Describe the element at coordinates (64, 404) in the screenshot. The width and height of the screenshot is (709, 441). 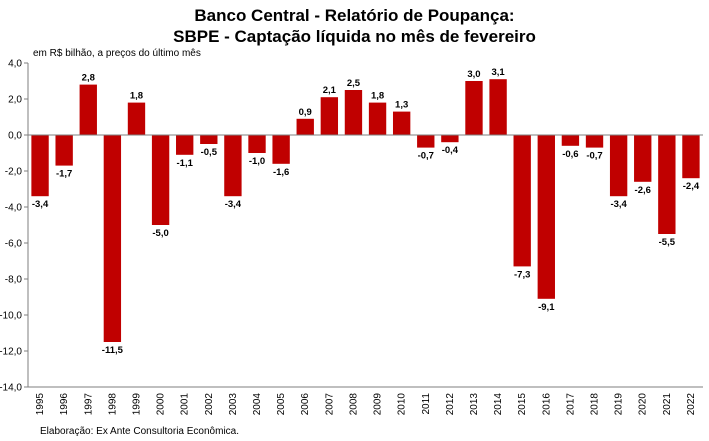
I see `x-tick-label: 1996` at that location.